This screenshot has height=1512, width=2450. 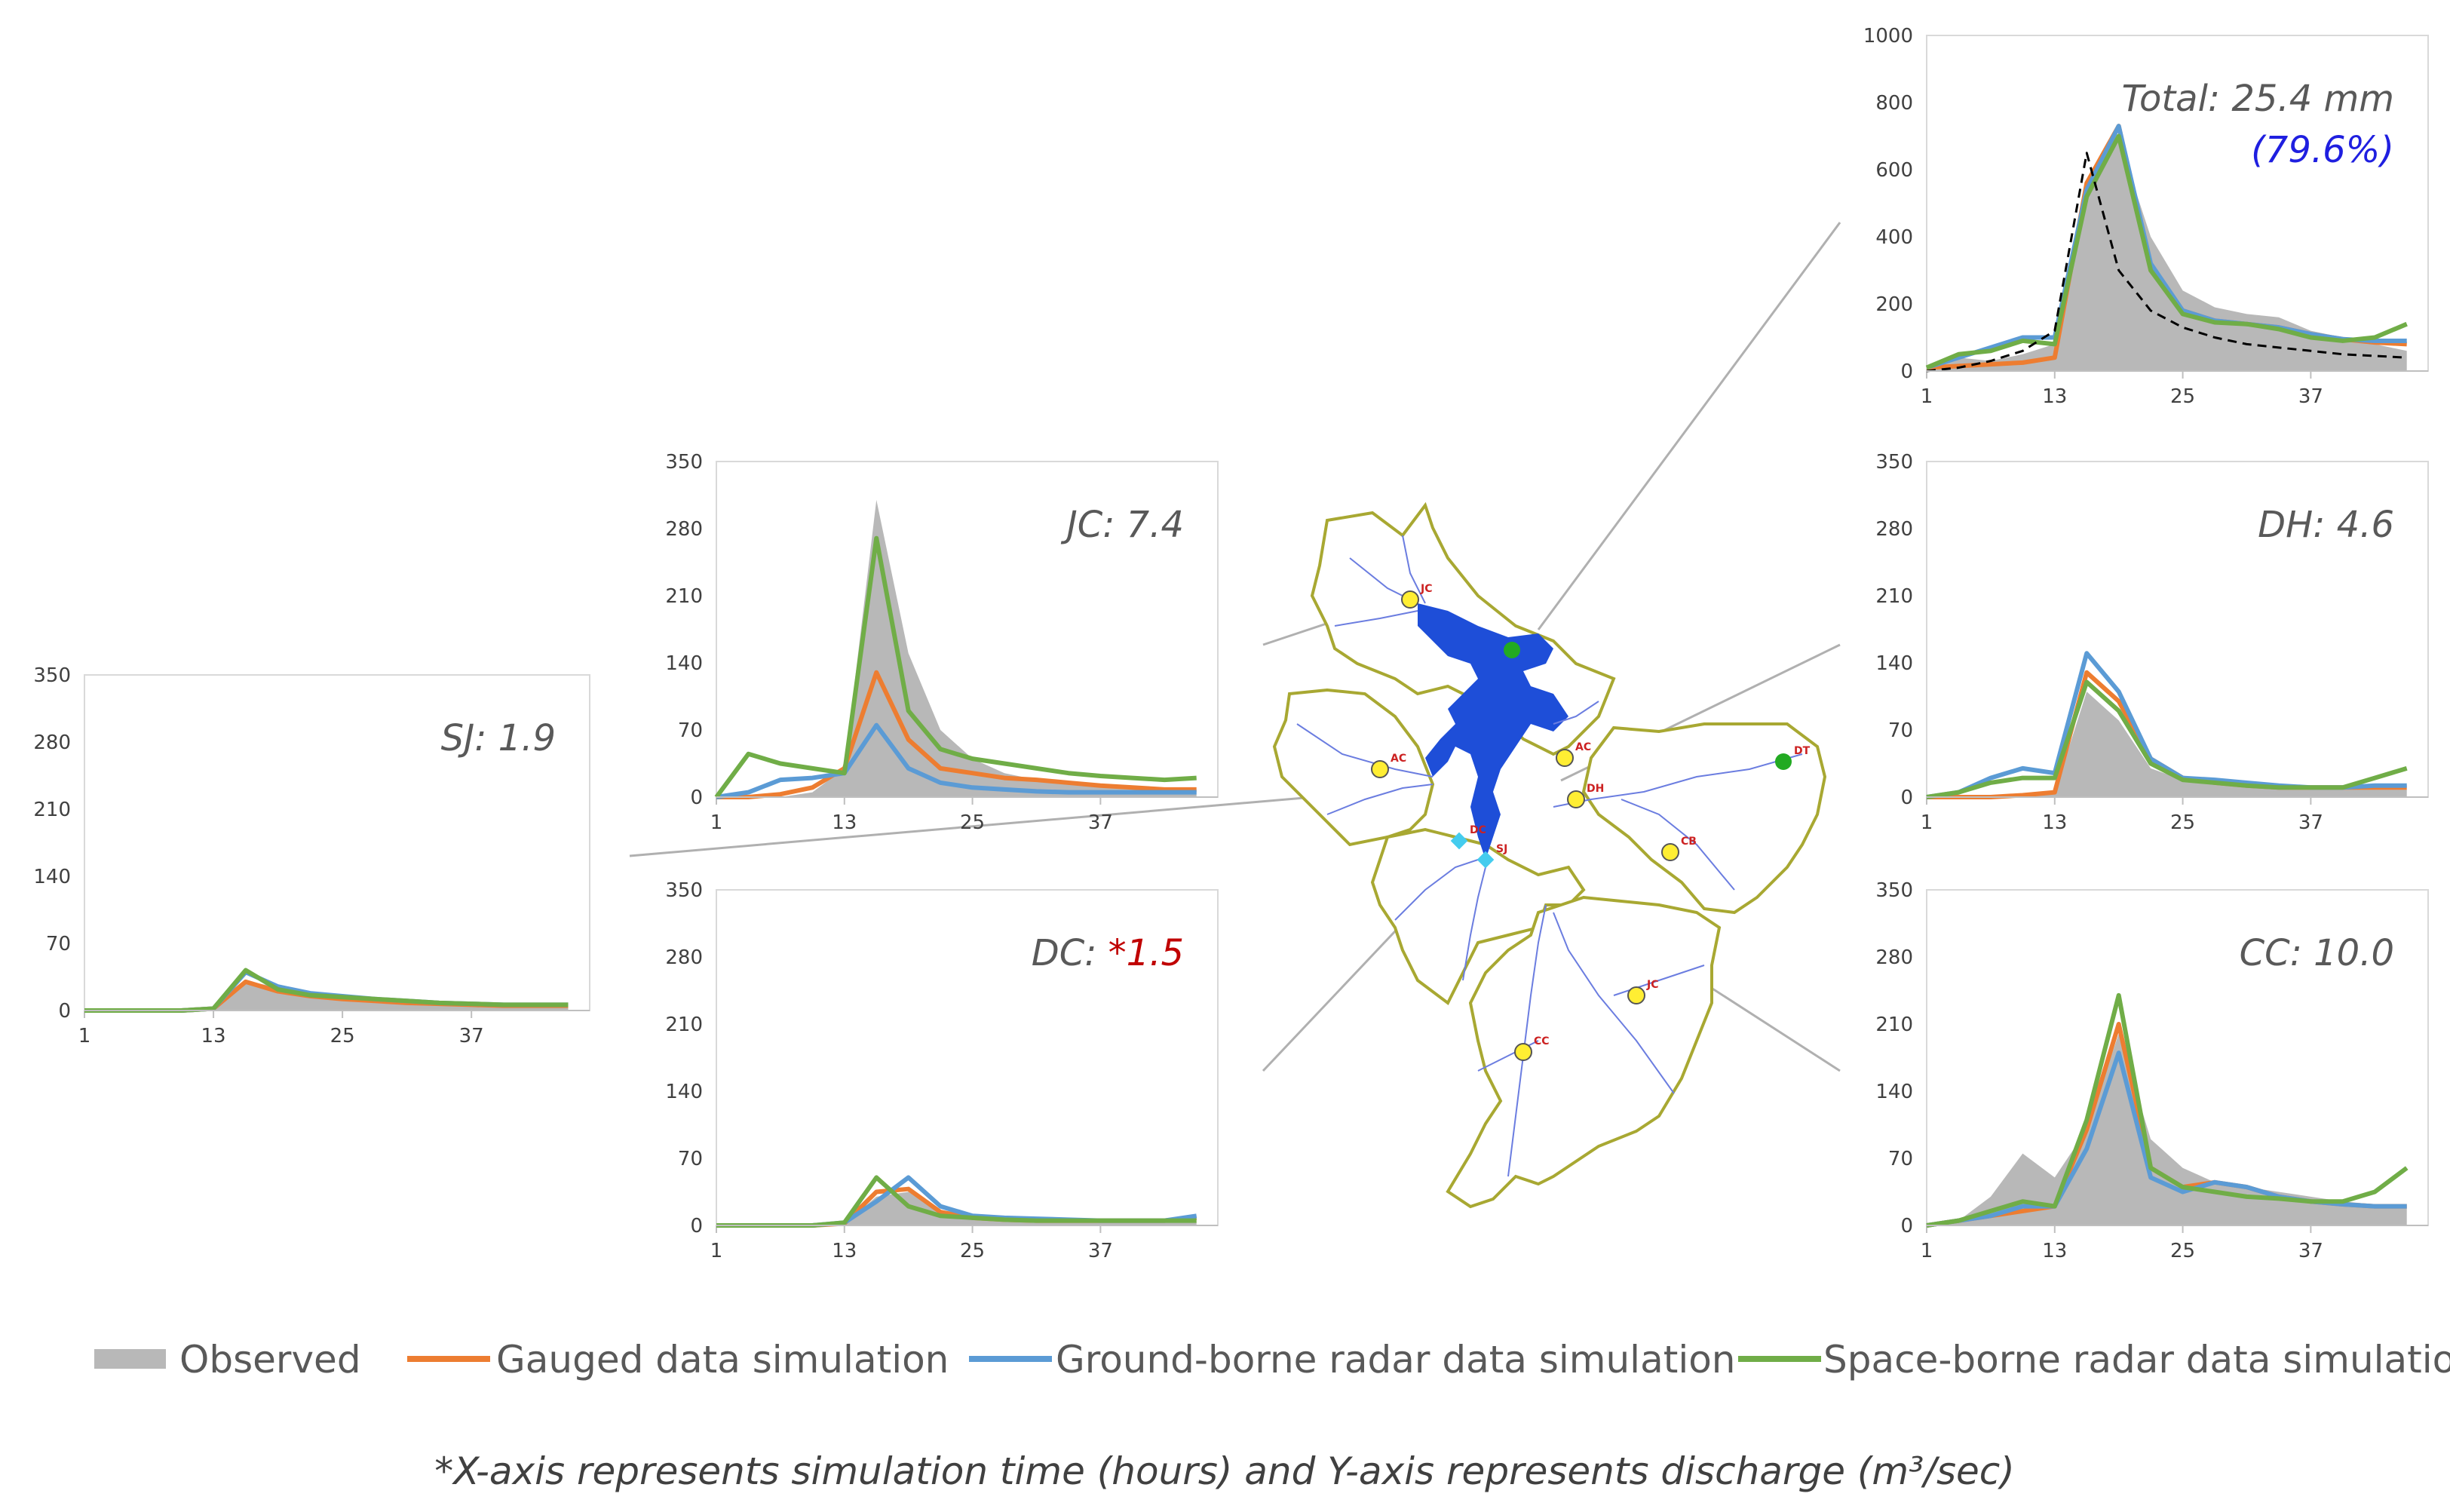 I want to click on panel-label-jc: JC: 7.4, so click(x=1122, y=525).